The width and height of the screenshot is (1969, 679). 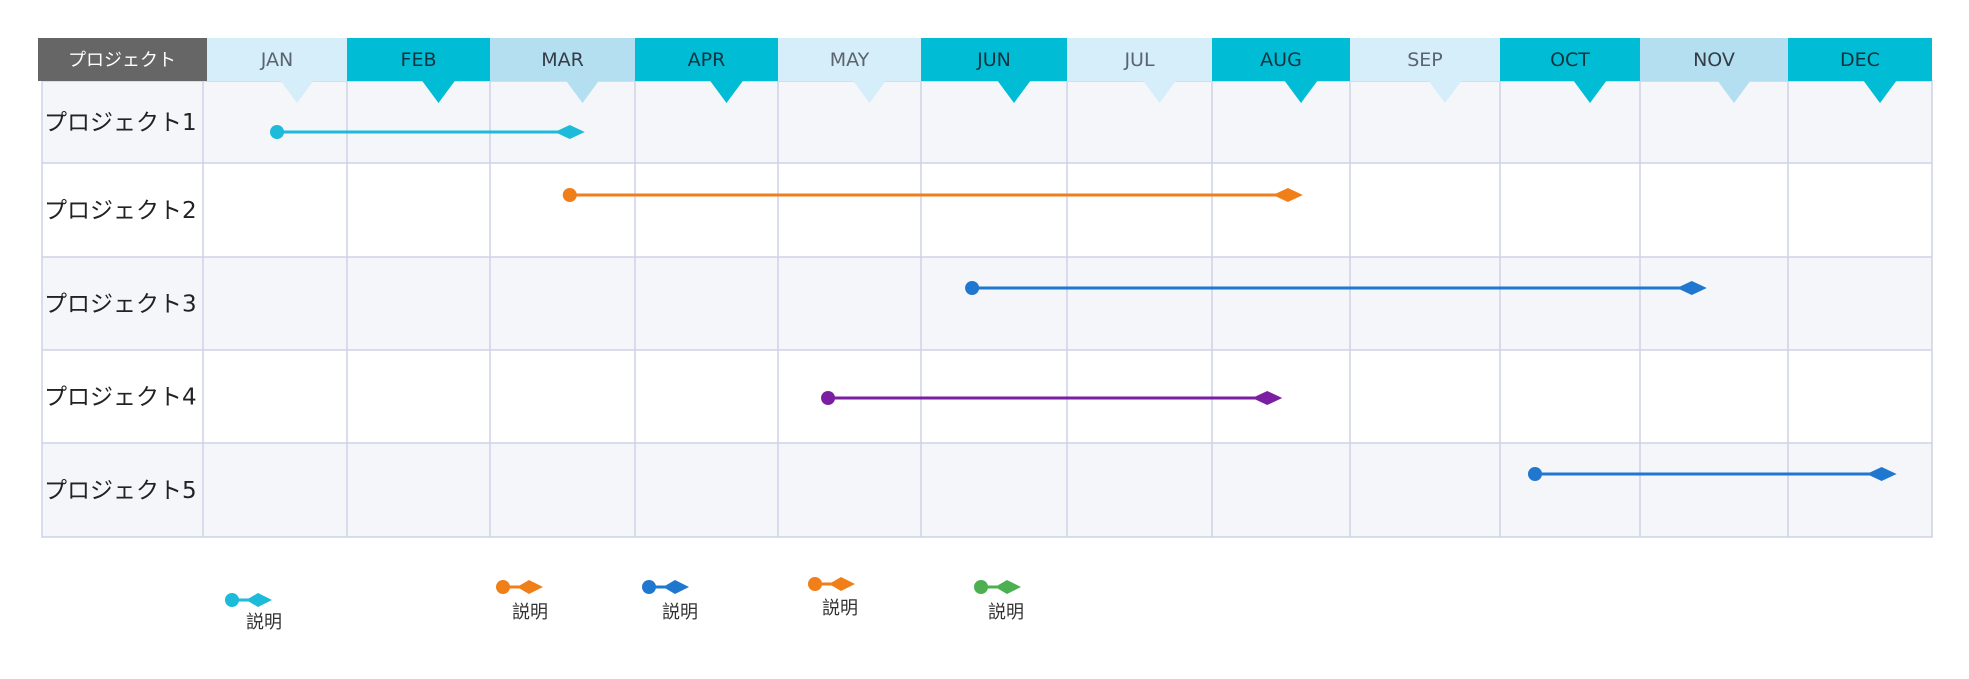 I want to click on month-label: JUL, so click(x=1139, y=60).